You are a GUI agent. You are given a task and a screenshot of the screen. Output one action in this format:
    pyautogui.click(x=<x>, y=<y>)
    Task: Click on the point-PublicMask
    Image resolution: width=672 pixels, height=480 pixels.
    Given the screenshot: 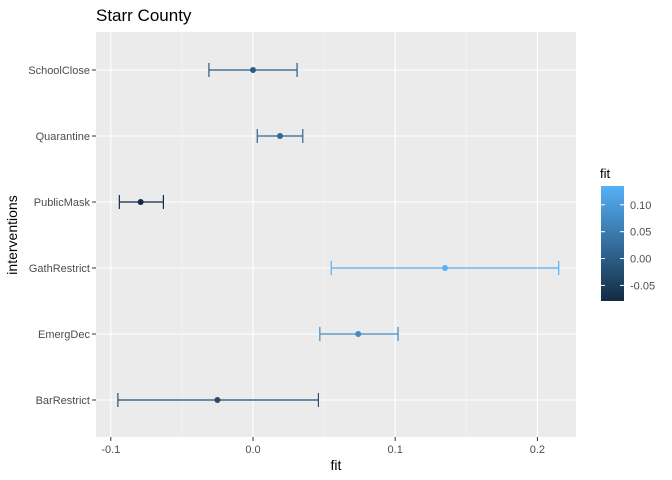 What is the action you would take?
    pyautogui.click(x=140, y=202)
    